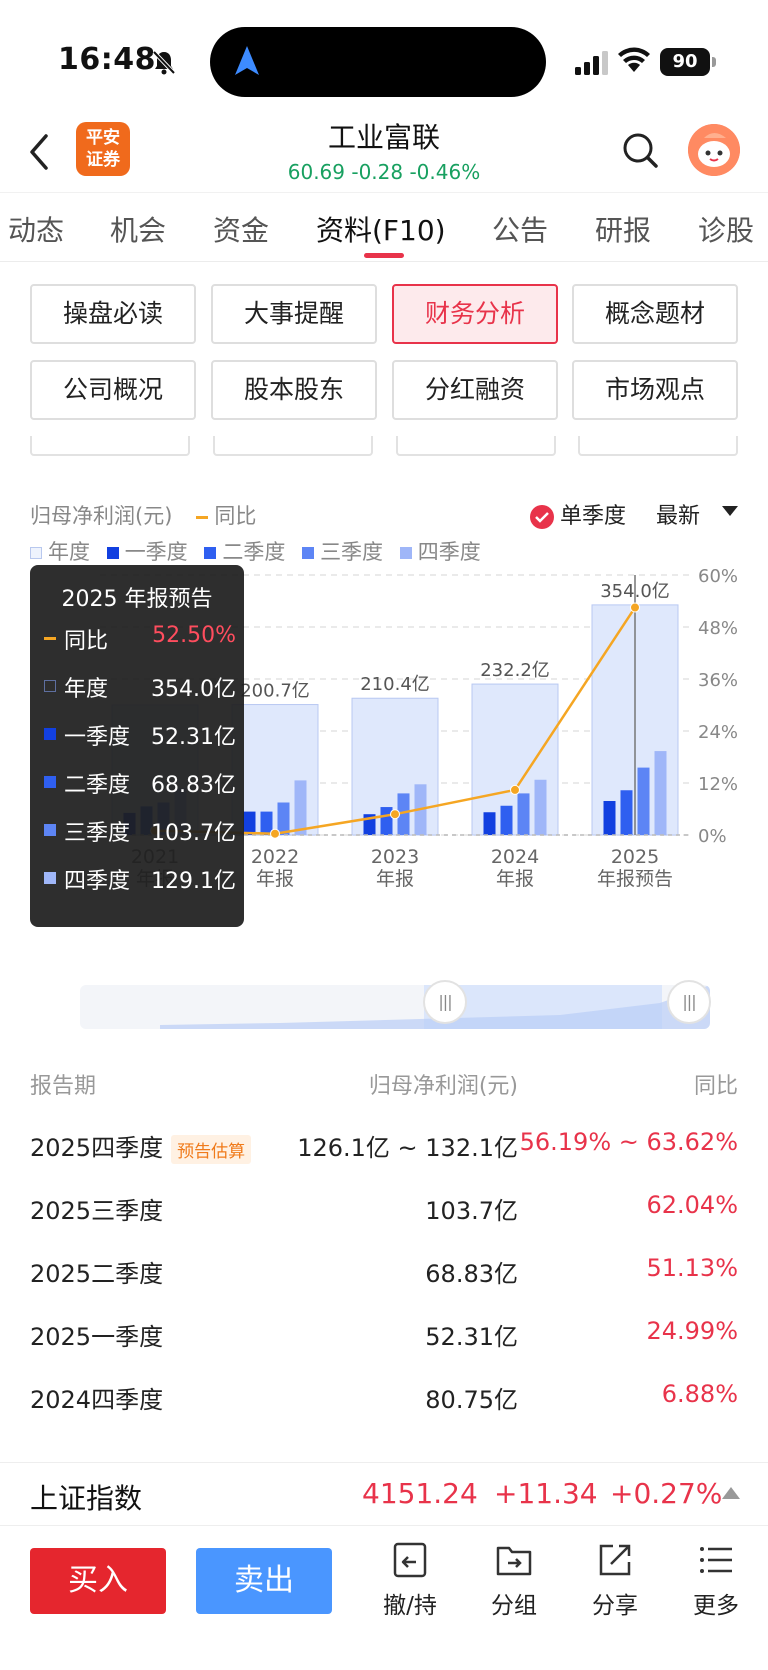 Image resolution: width=768 pixels, height=1670 pixels. I want to click on row-yoy: 62.04%, so click(692, 1205).